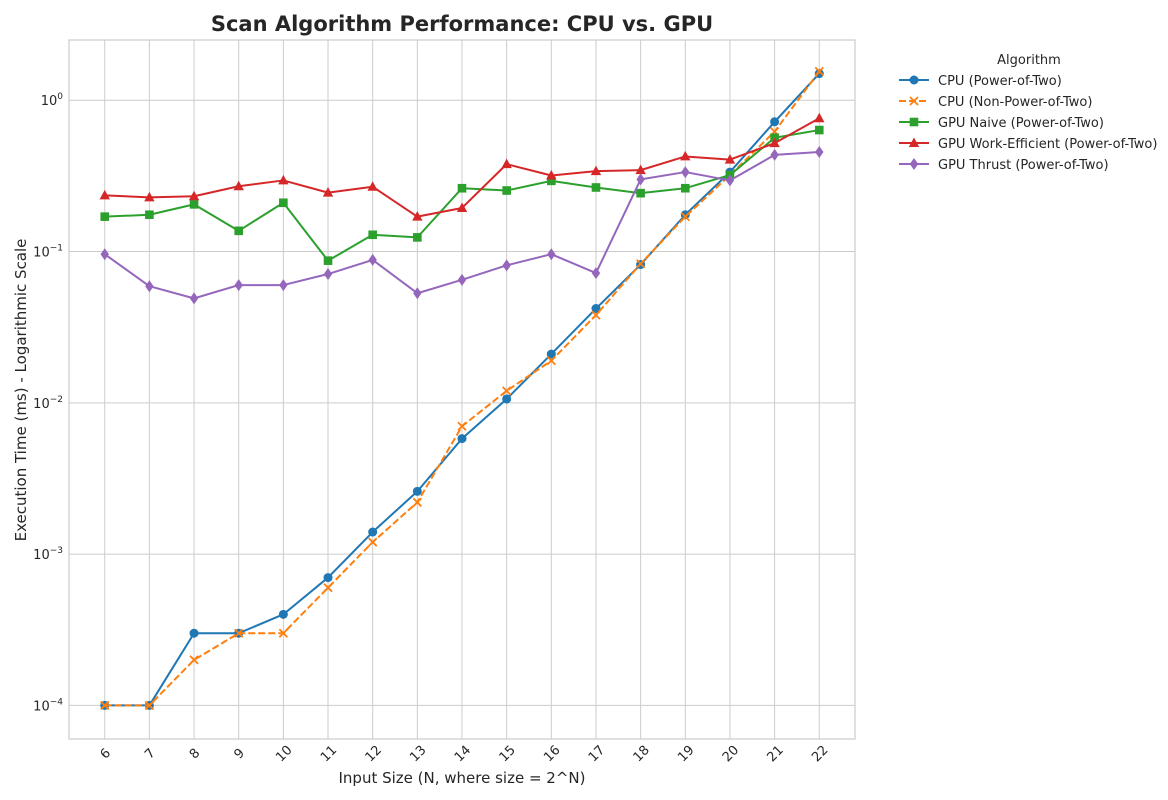  I want to click on legend-item-3: GPU Naive (Power-of-Two), so click(1001, 123).